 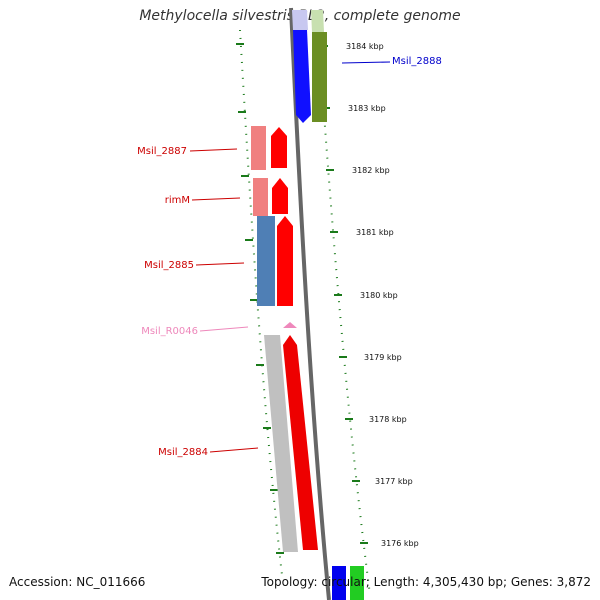 What do you see at coordinates (183, 452) in the screenshot?
I see `gene-label: Msil_2884` at bounding box center [183, 452].